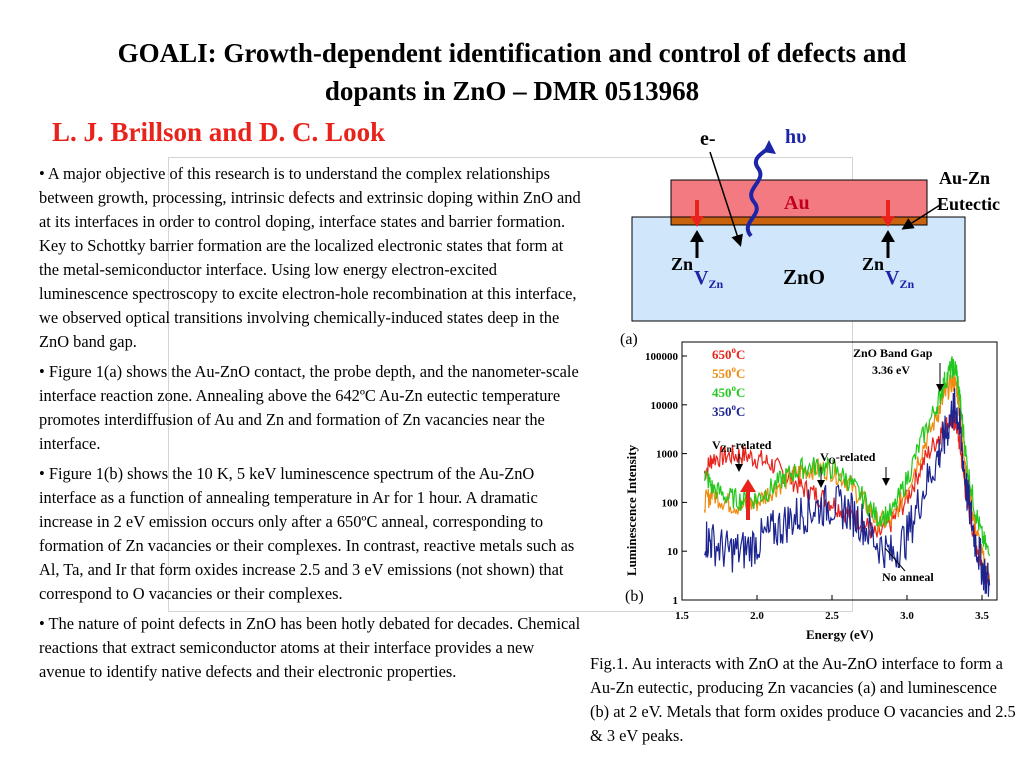 Image resolution: width=1024 pixels, height=768 pixels. I want to click on y-tick-label: 1, so click(676, 601).